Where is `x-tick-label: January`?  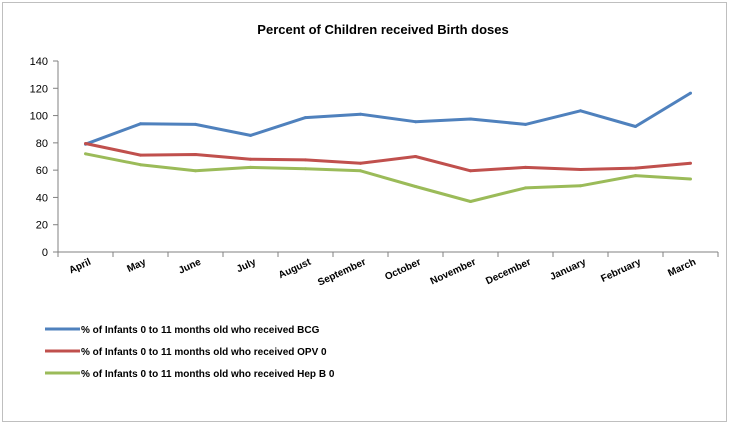
x-tick-label: January is located at coordinates (568, 270).